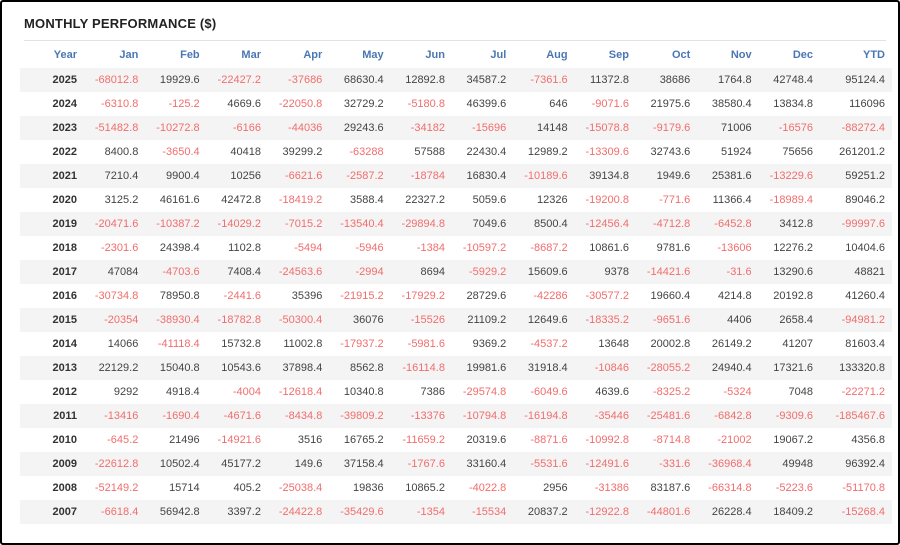  Describe the element at coordinates (607, 464) in the screenshot. I see `cell-sep: -12491.6` at that location.